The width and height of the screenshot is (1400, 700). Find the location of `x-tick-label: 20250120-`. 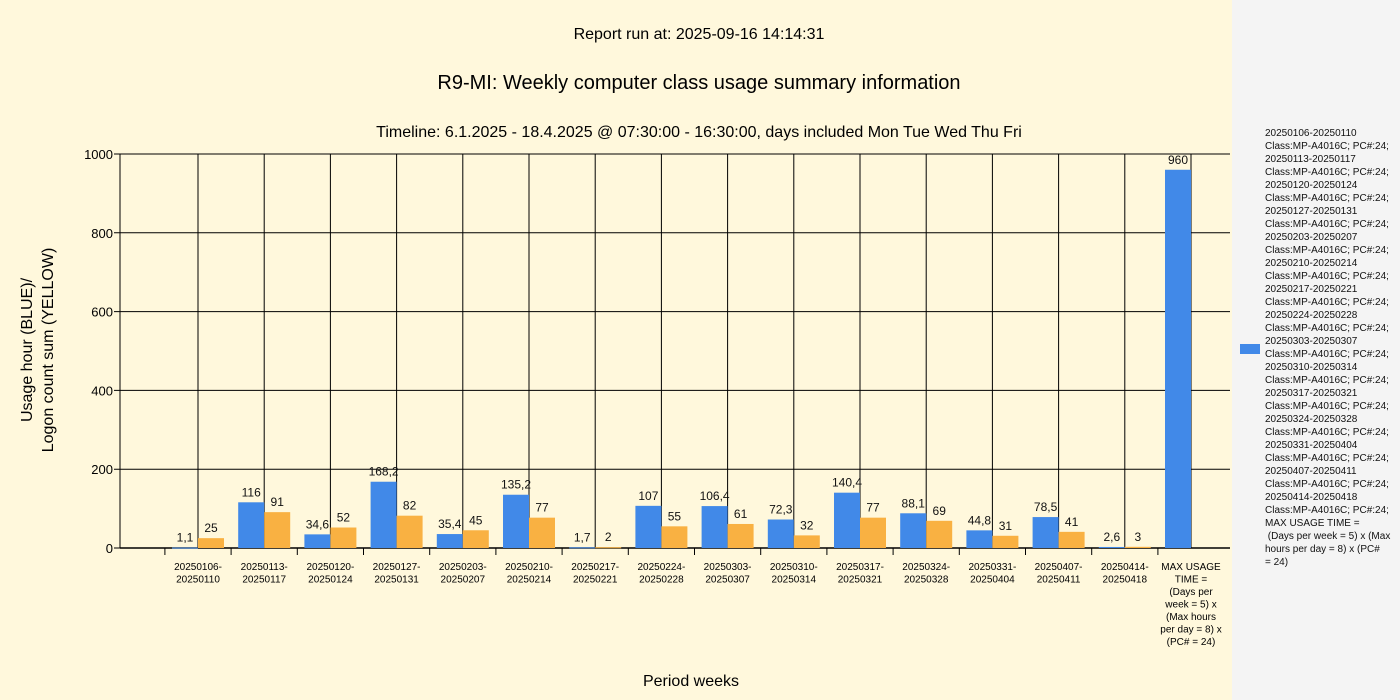

x-tick-label: 20250120- is located at coordinates (330, 567).